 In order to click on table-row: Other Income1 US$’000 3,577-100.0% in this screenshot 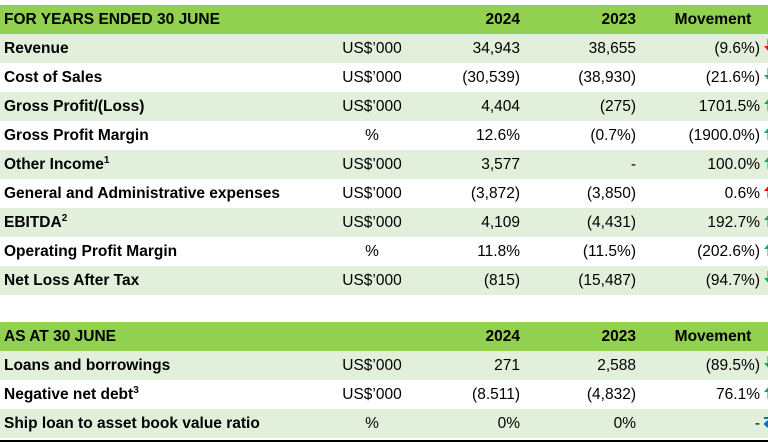, I will do `click(384, 164)`.